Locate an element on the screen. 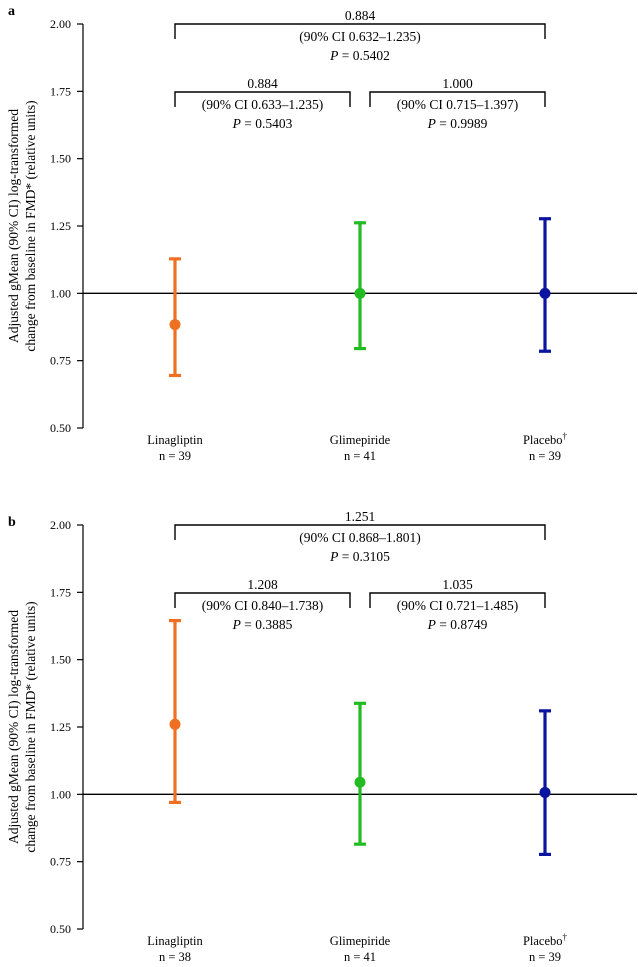  comparison-p: P = 0.3885 is located at coordinates (262, 624).